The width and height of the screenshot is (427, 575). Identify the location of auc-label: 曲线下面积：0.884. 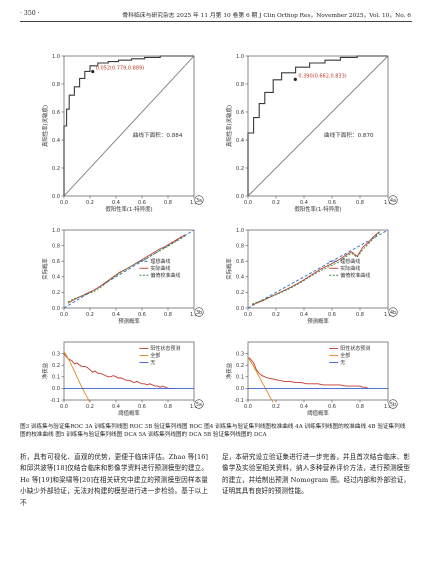
(158, 135).